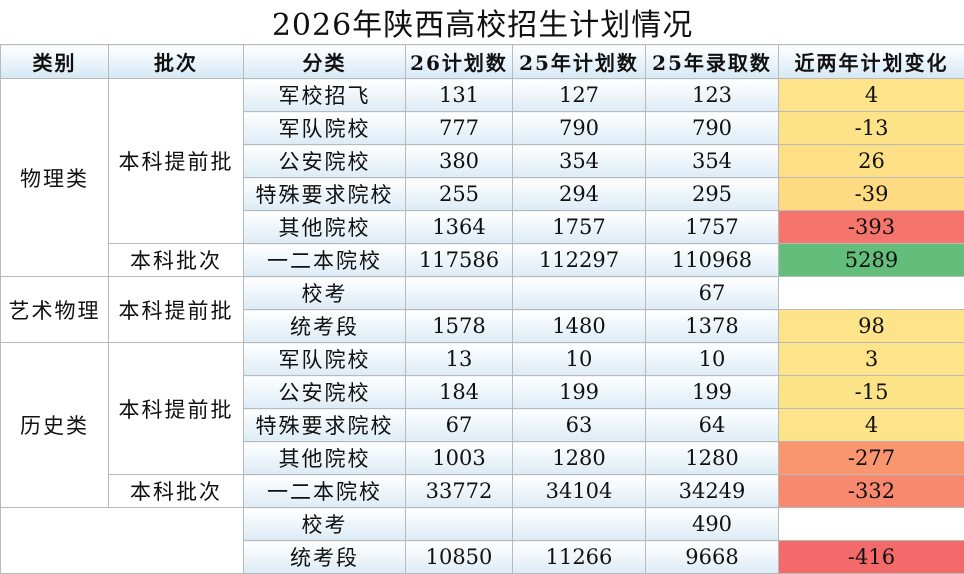 The image size is (964, 574). What do you see at coordinates (482, 491) in the screenshot?
I see `data-row: 本科批次 一二本院校 33772 34104 34249 -332` at bounding box center [482, 491].